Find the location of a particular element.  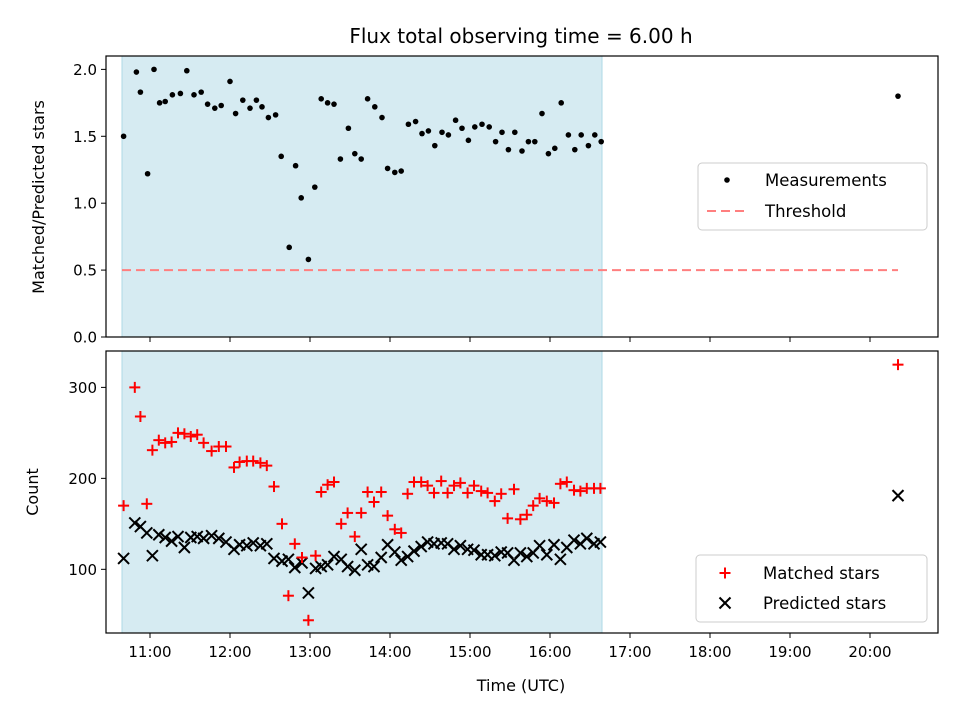

y-tick-label: 100 is located at coordinates (82, 570).